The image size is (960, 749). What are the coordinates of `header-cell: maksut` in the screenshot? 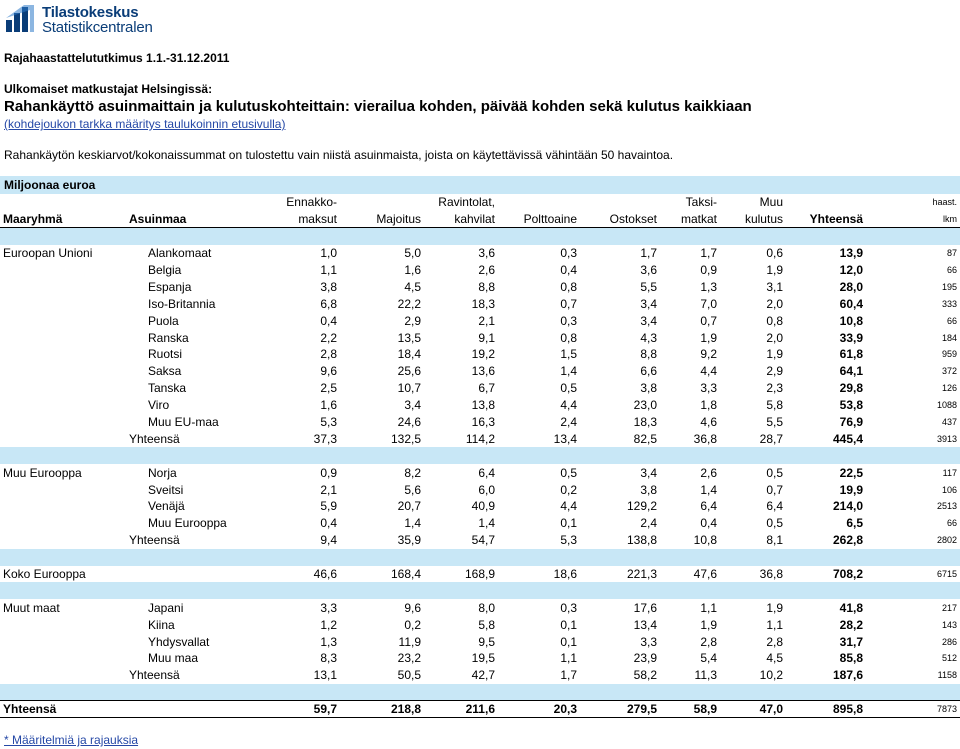 It's located at (296, 219).